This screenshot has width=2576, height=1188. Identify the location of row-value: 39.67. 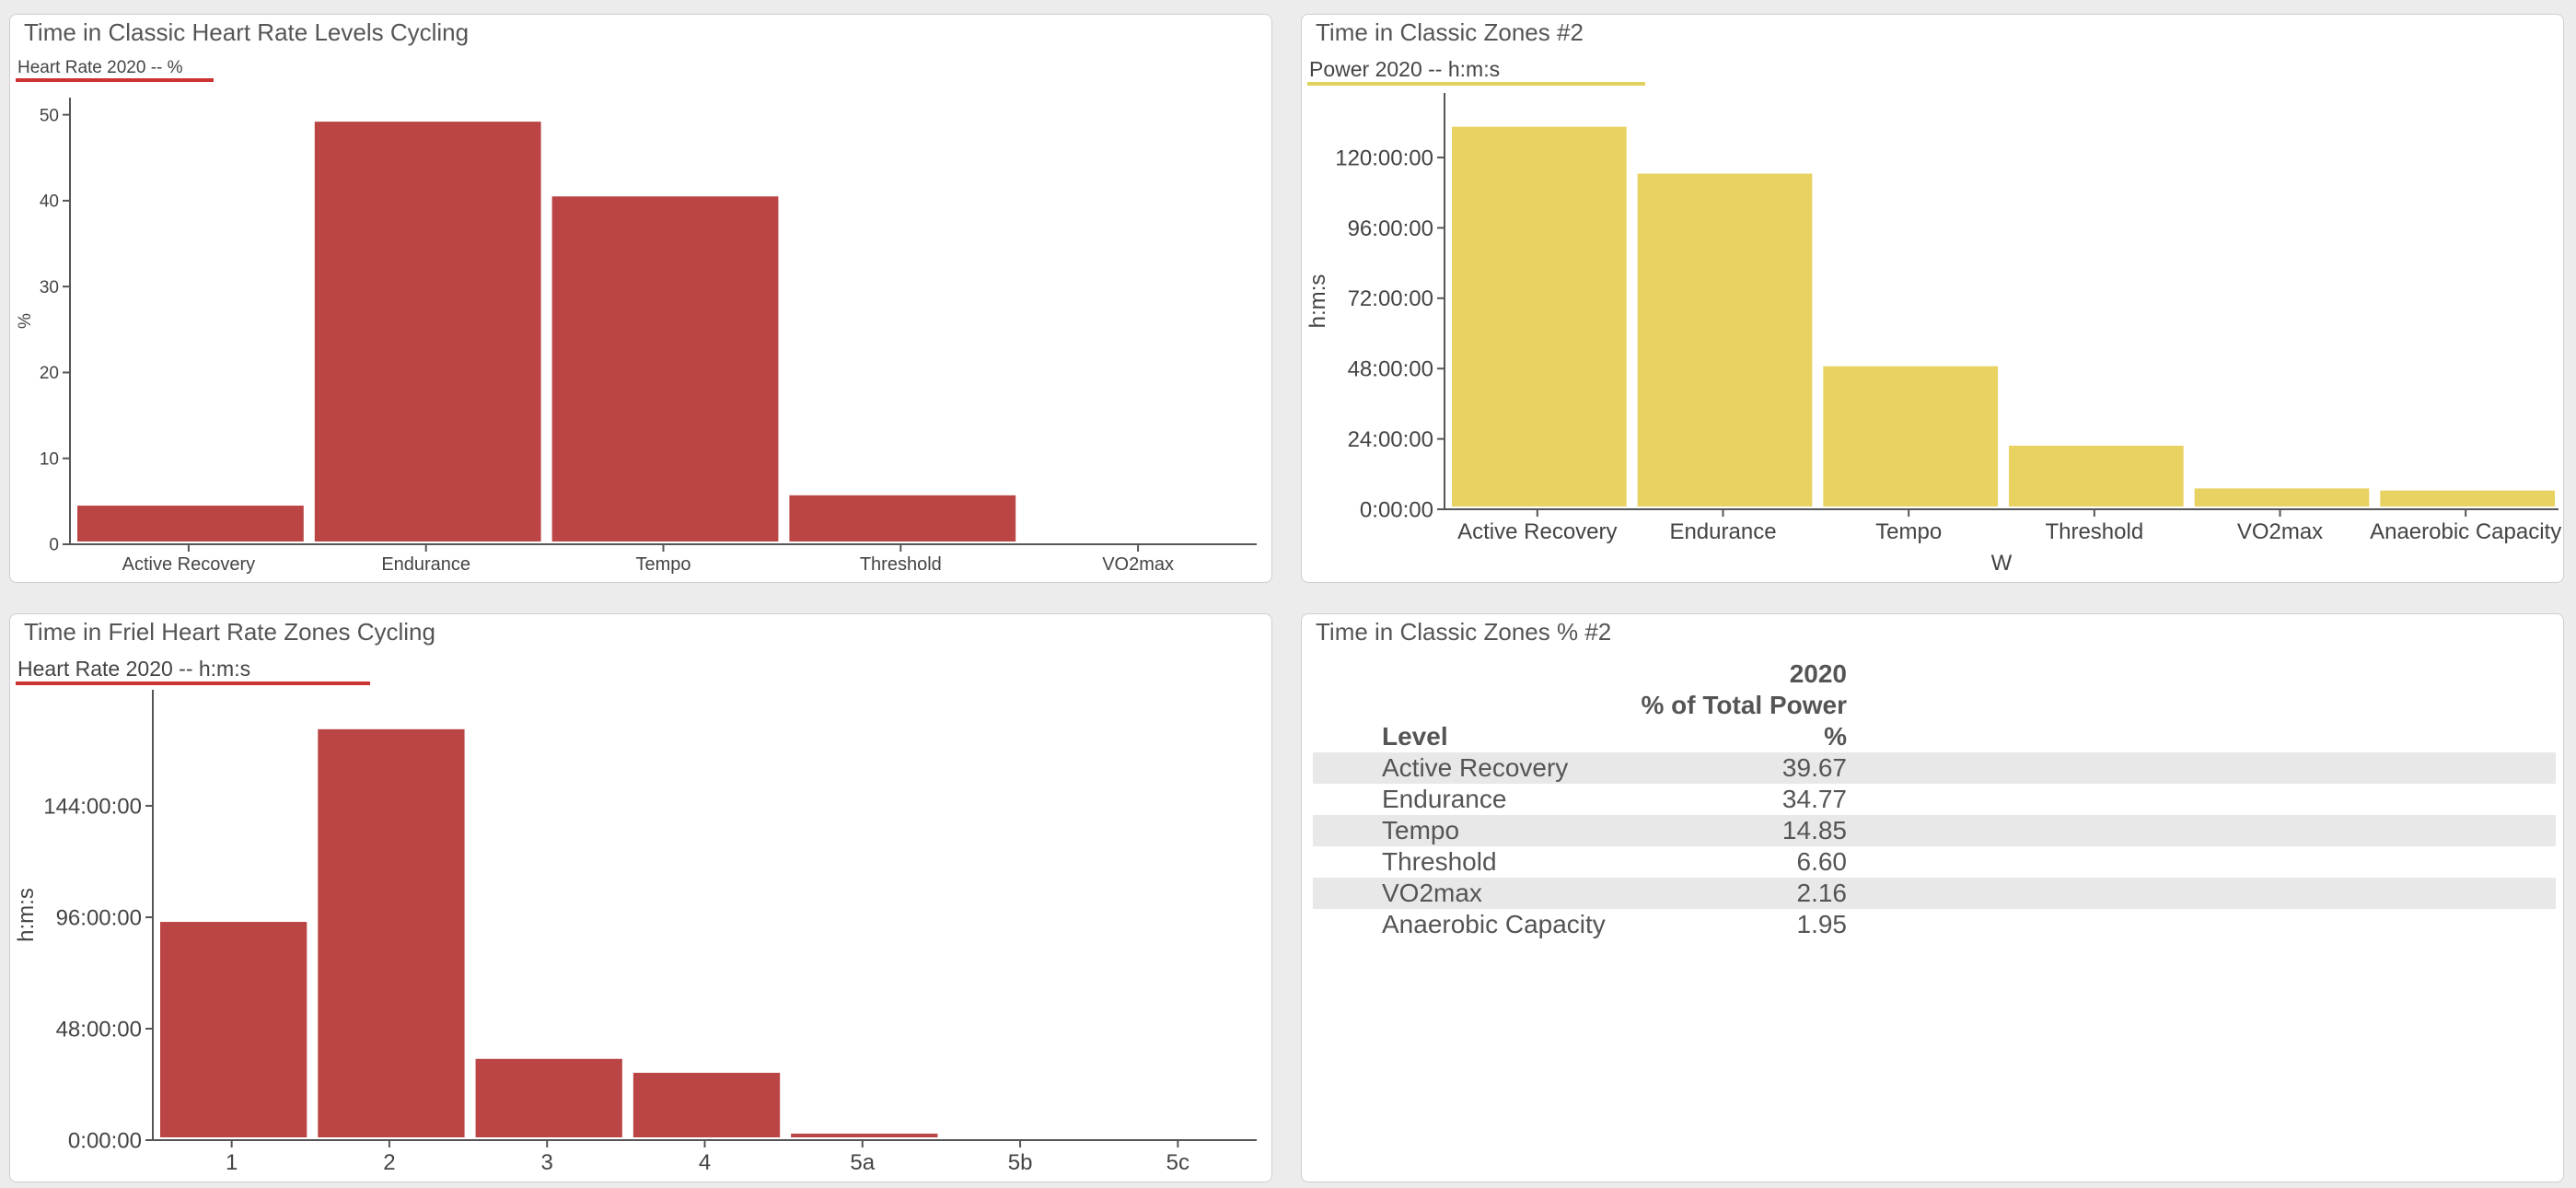
(1741, 768).